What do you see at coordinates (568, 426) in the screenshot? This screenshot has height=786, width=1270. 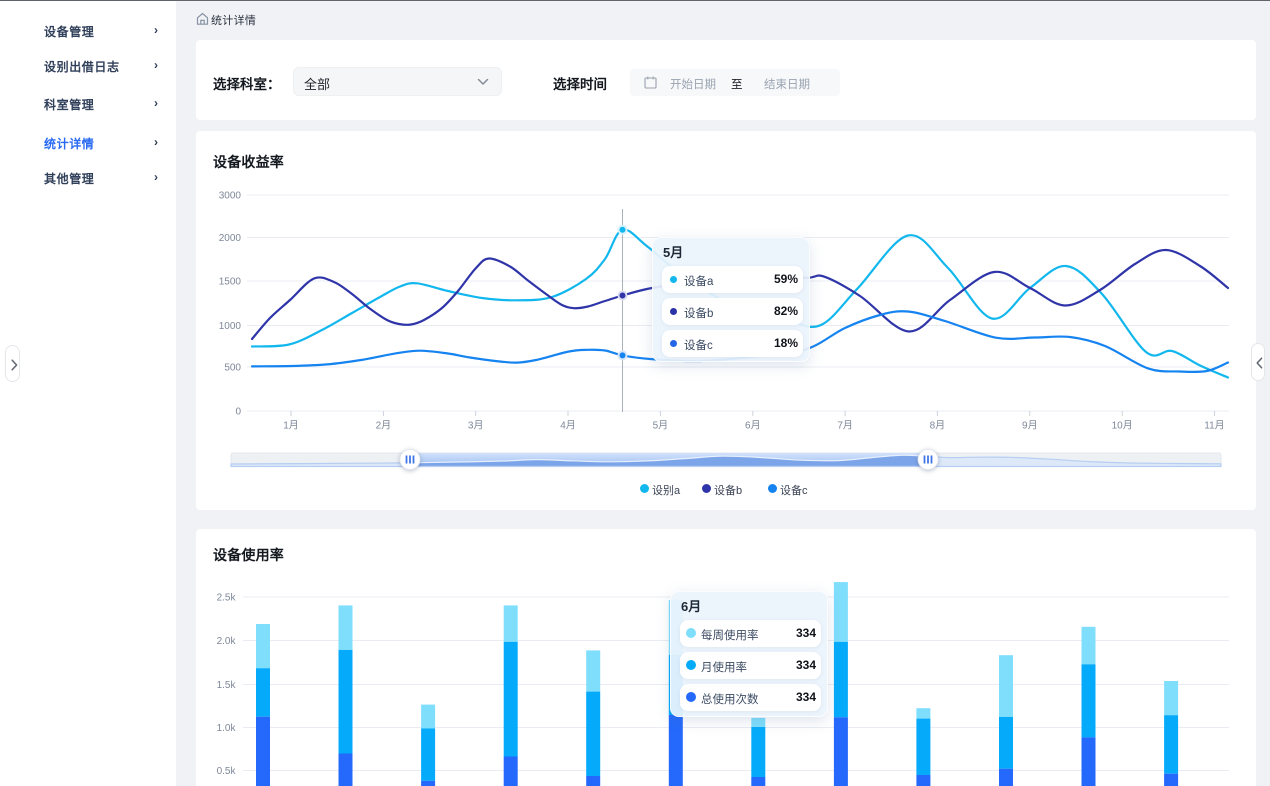 I see `svg-text: 4月` at bounding box center [568, 426].